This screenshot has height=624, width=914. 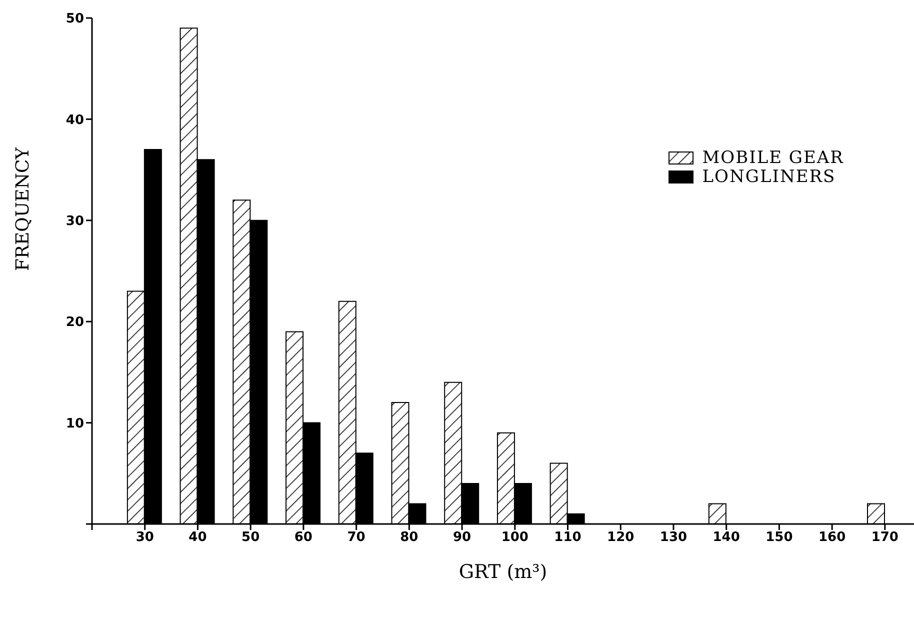 I want to click on x-tick-label: 30, so click(x=145, y=538).